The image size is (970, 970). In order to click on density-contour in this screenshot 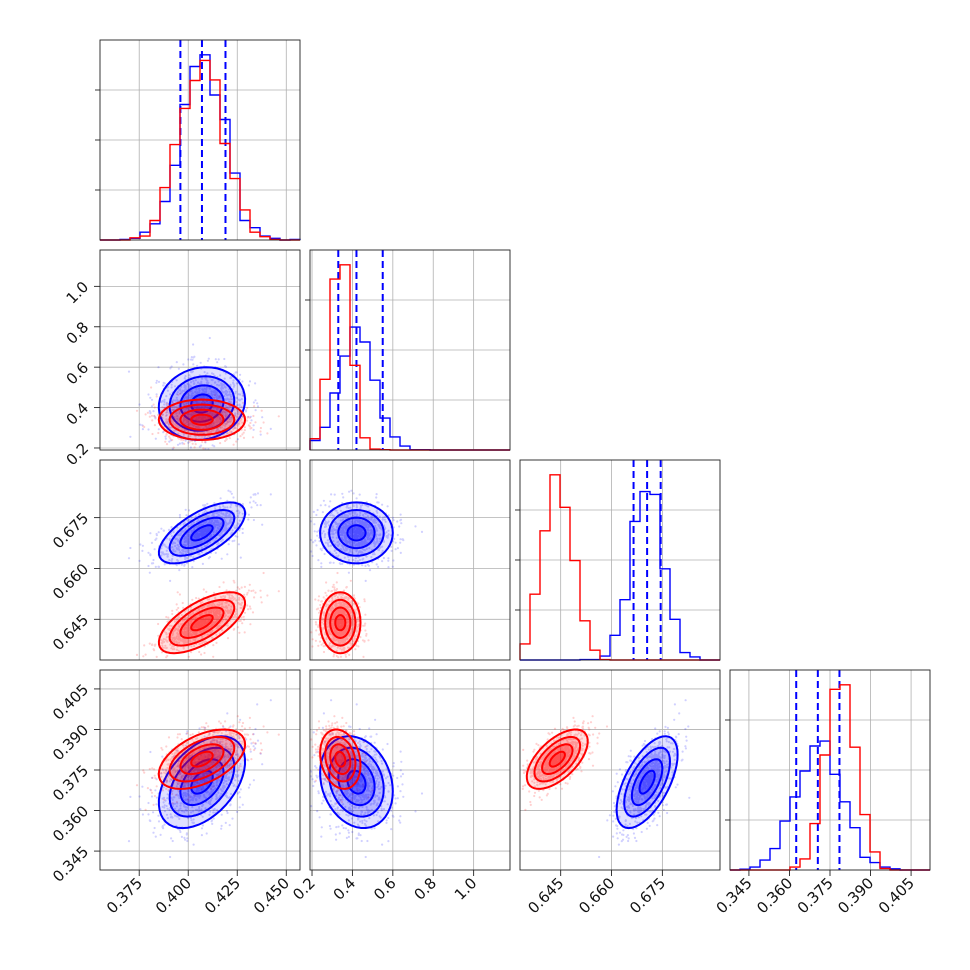, I will do `click(202, 419)`.